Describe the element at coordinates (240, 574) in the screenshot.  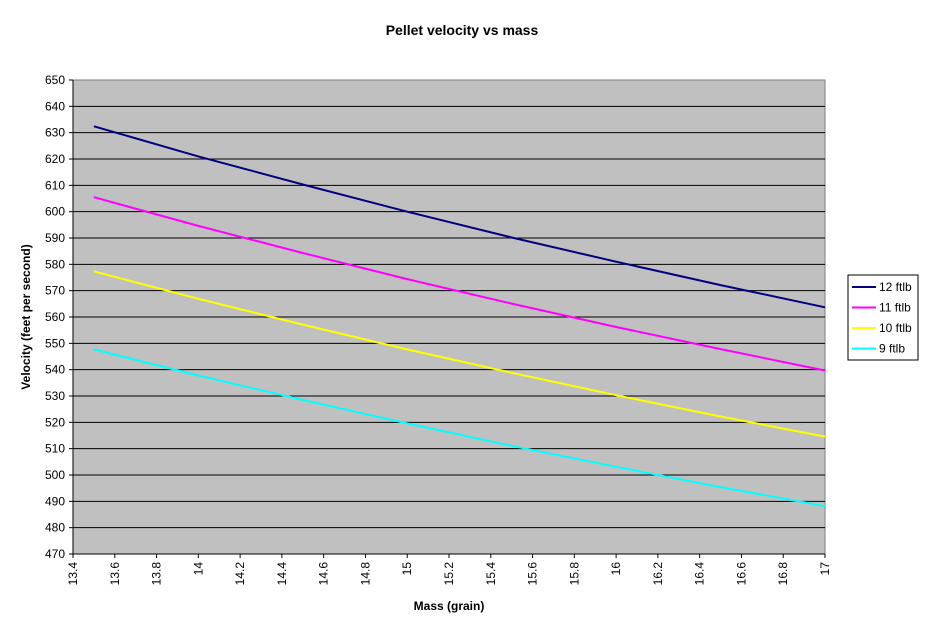
I see `x-tick-label: 14.2` at that location.